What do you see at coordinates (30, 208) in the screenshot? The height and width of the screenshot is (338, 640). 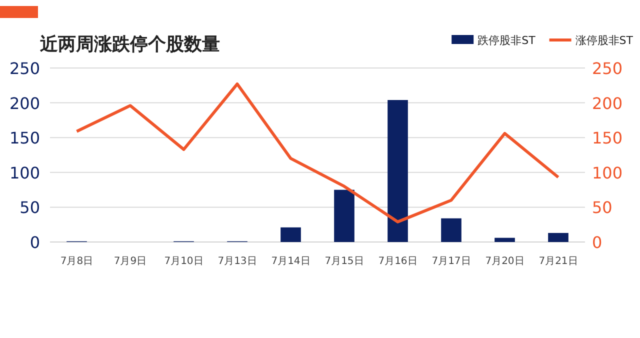 I see `y-tick-label: 50` at bounding box center [30, 208].